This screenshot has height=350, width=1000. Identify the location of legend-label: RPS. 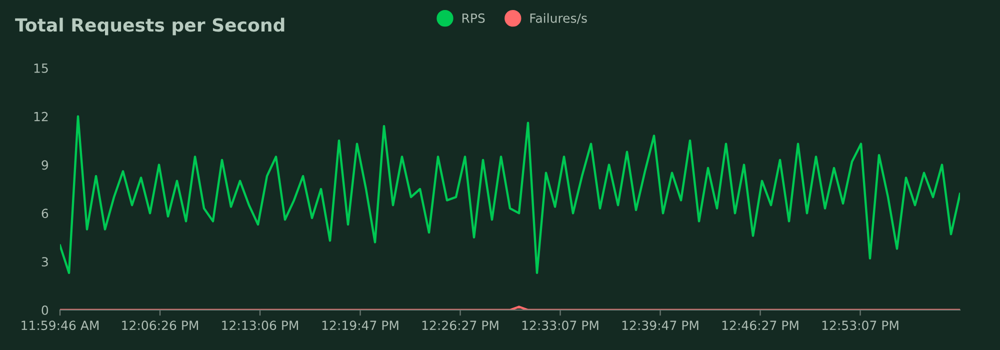
(473, 18).